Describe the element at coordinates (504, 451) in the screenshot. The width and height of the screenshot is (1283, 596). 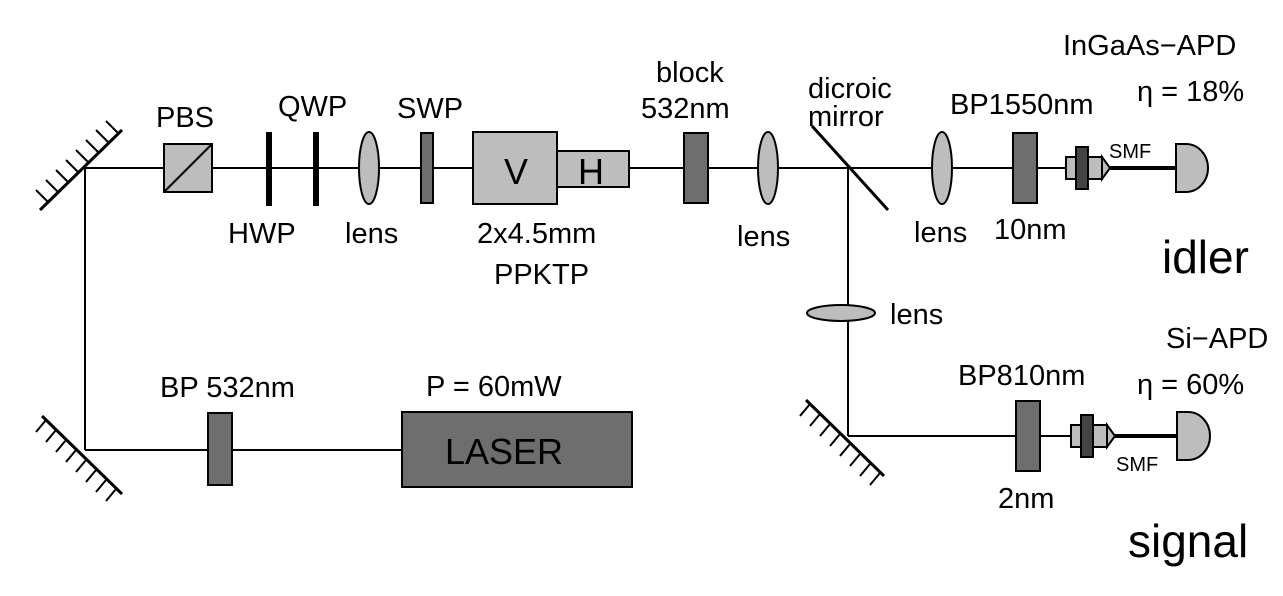
I see `label-laser: LASER` at that location.